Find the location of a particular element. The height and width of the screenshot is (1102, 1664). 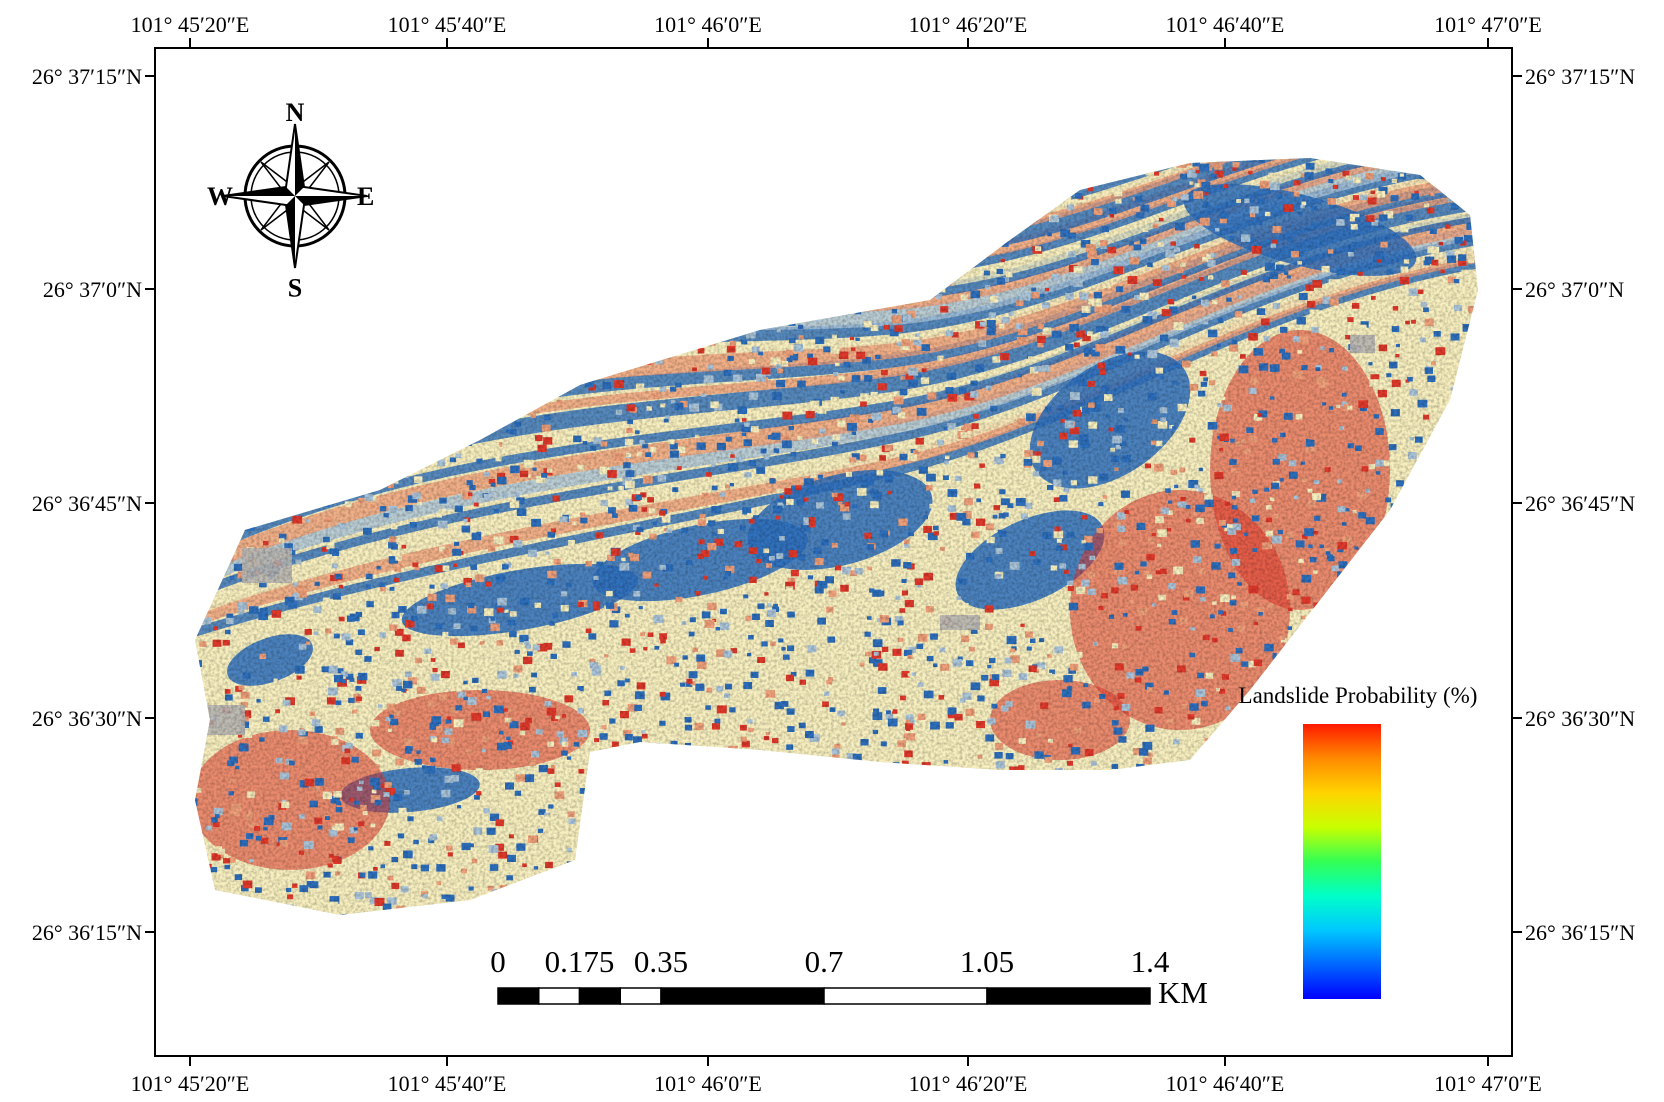

scale-bar-label: 0 is located at coordinates (498, 961).